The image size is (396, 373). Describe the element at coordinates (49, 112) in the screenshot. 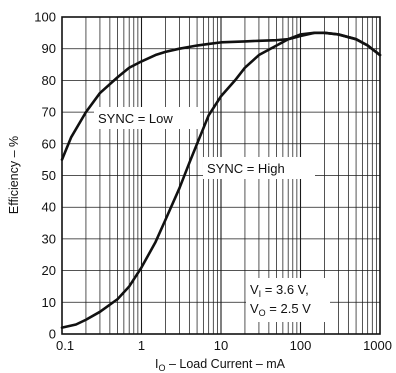

I see `y-tick-label: 70` at that location.